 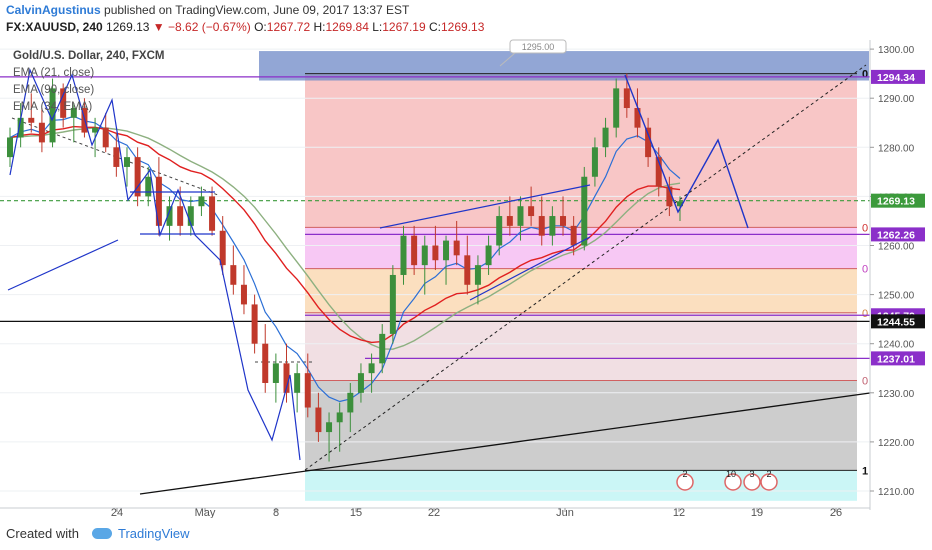 What do you see at coordinates (507, 59) in the screenshot?
I see `tooltip-pointer` at bounding box center [507, 59].